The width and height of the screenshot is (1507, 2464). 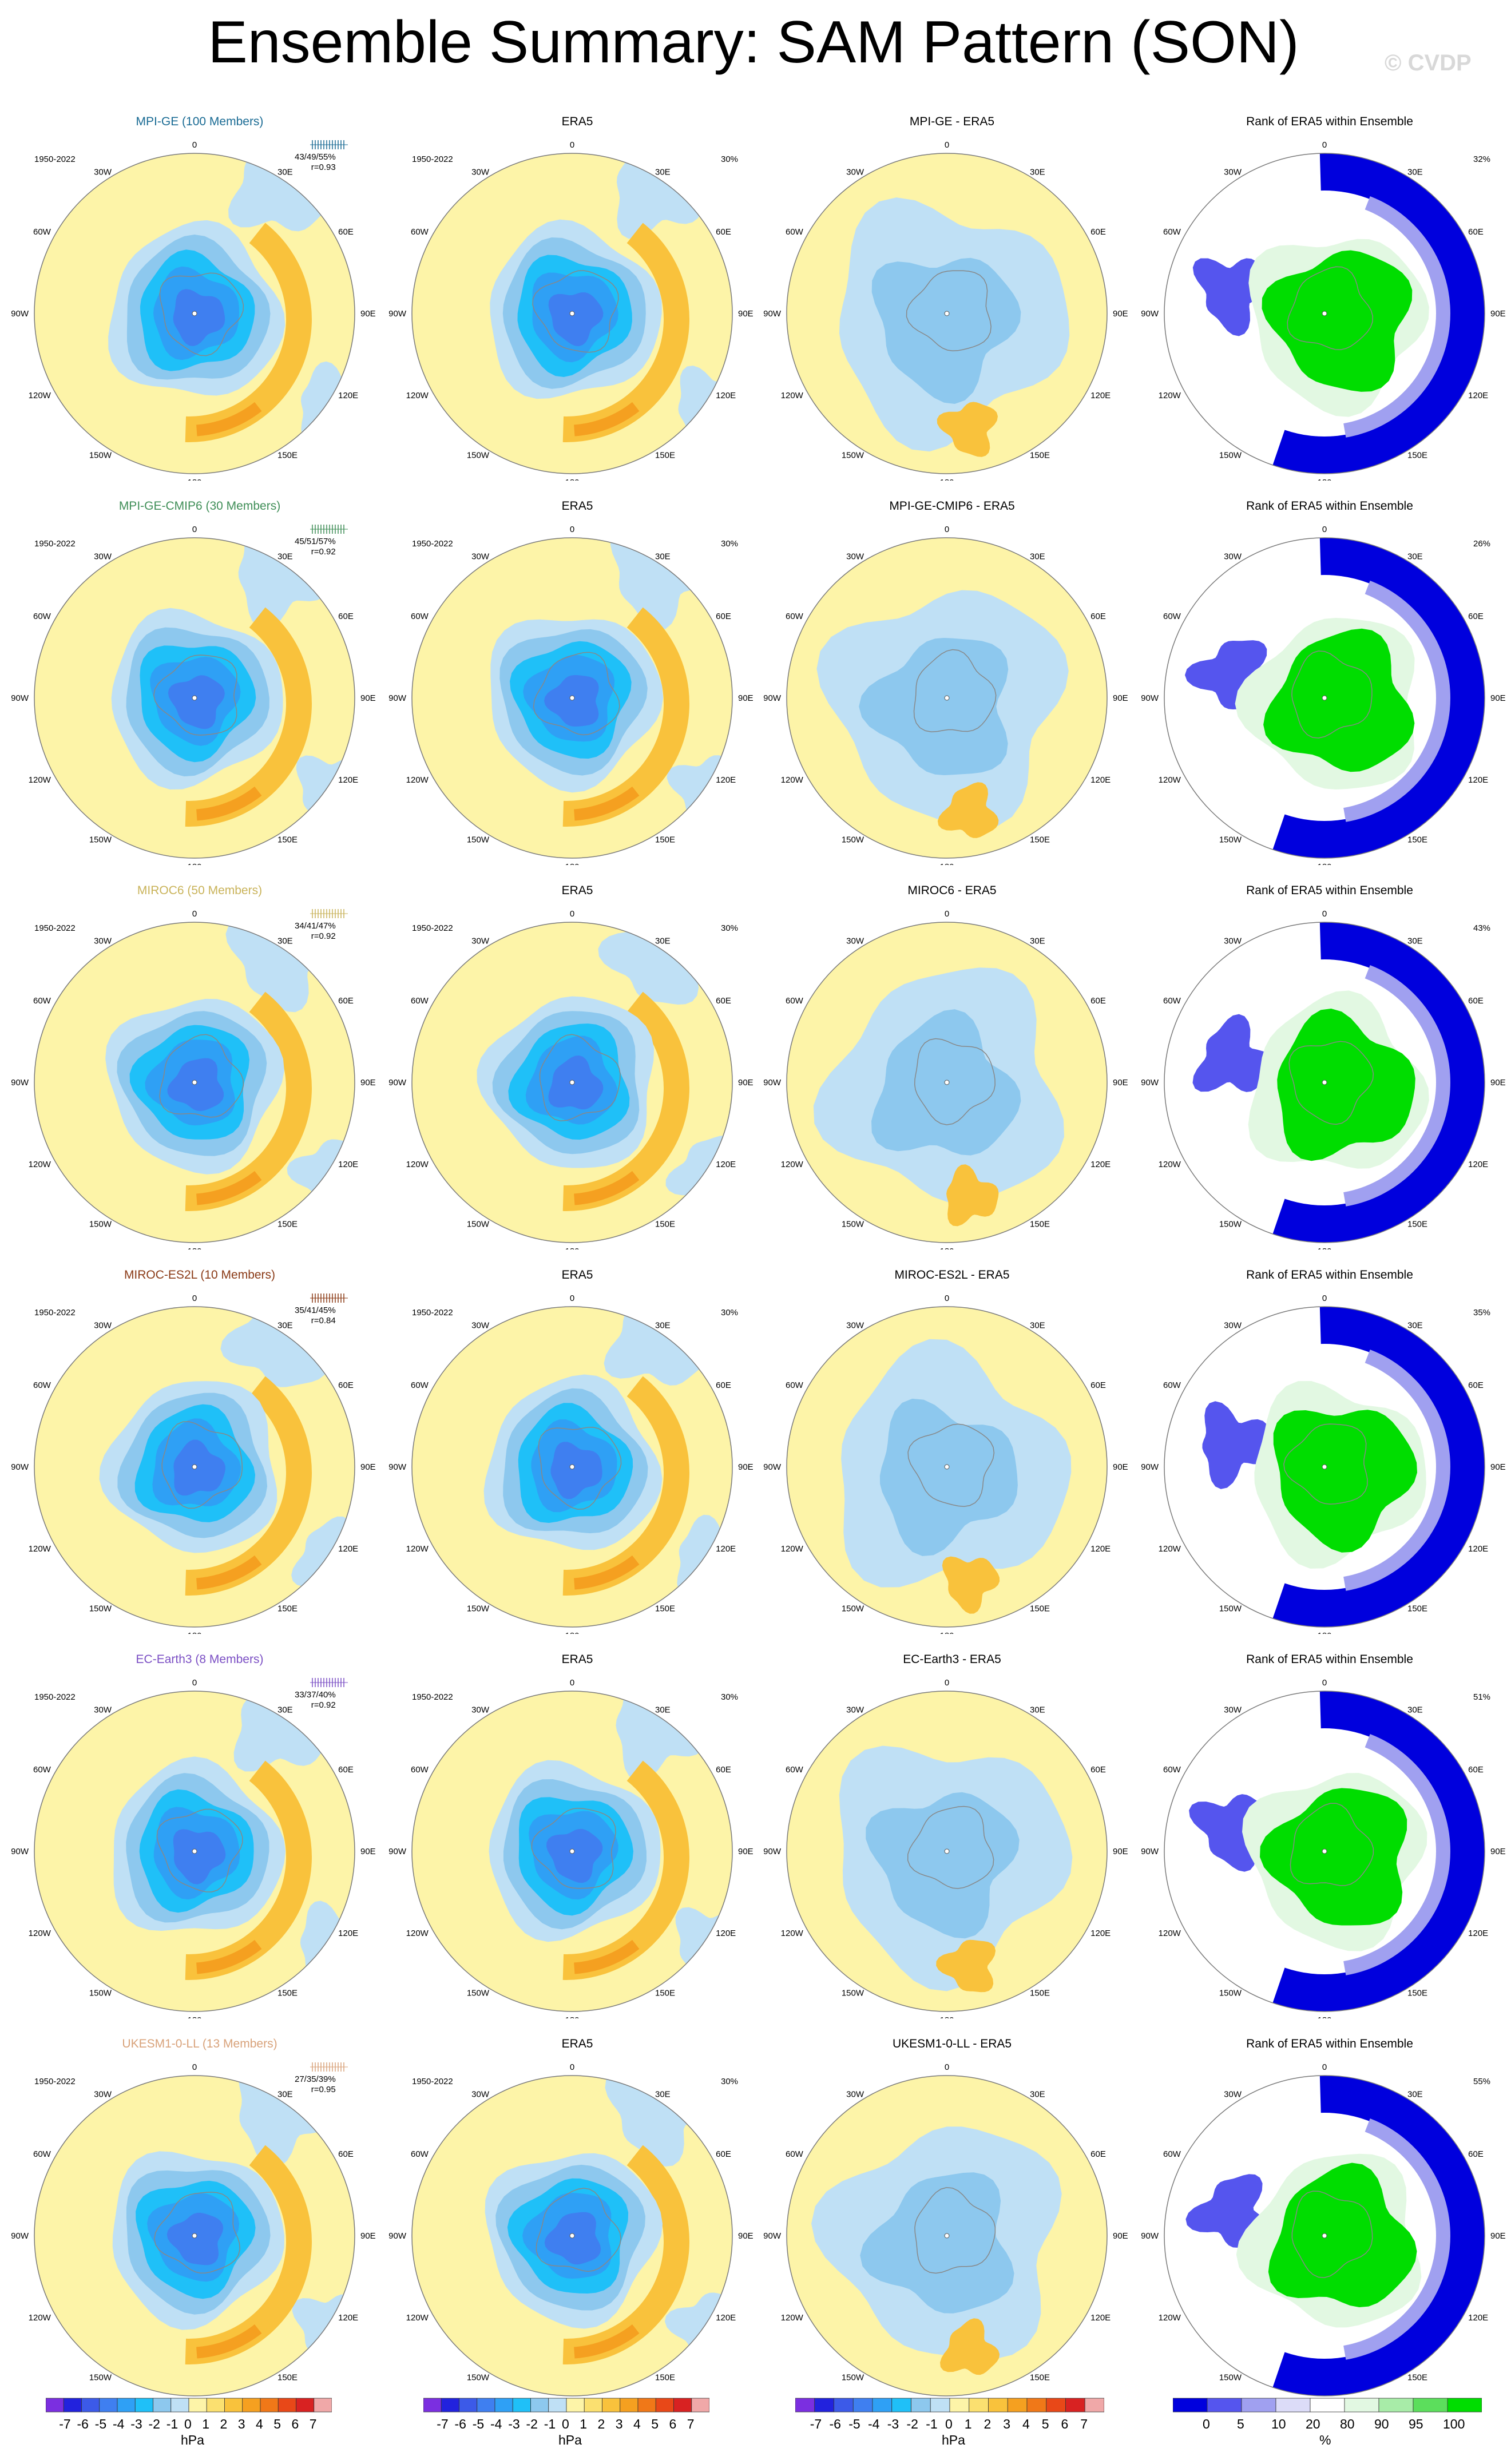 I want to click on colorbar-tick-label: -2, so click(x=154, y=2424).